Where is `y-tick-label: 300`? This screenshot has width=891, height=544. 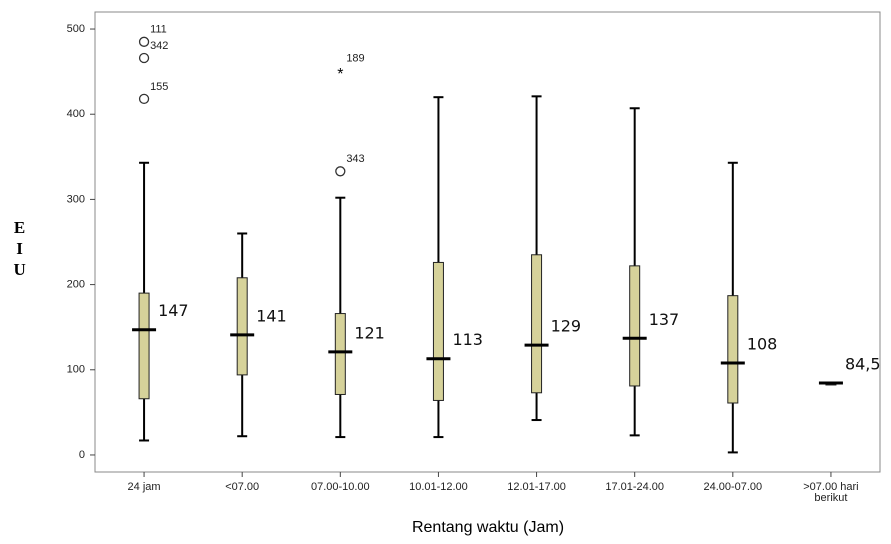 y-tick-label: 300 is located at coordinates (76, 199).